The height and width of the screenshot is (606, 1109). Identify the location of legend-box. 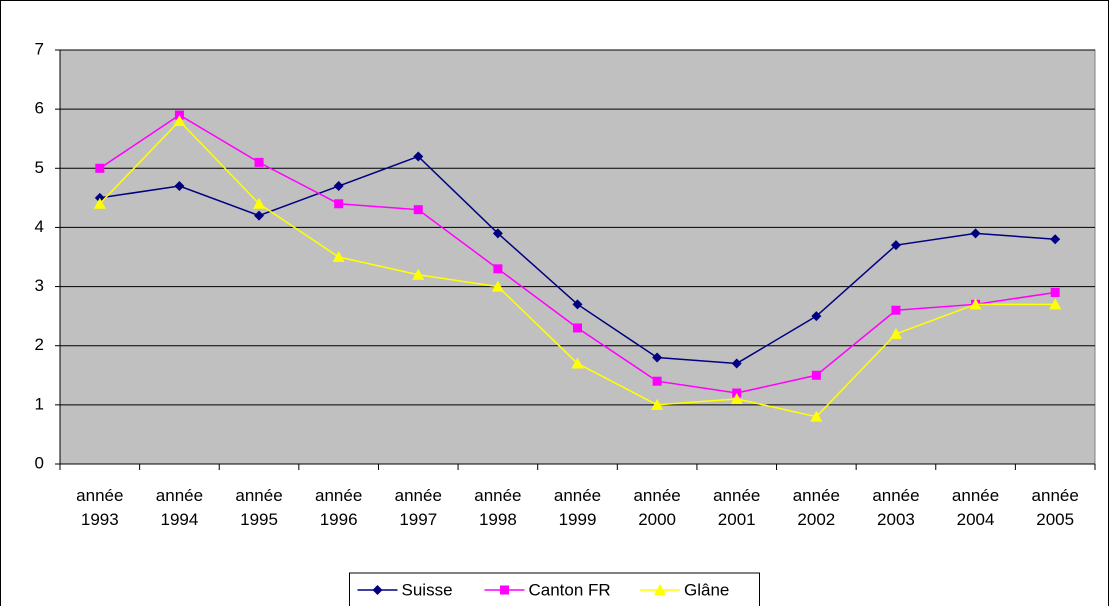
(554, 589).